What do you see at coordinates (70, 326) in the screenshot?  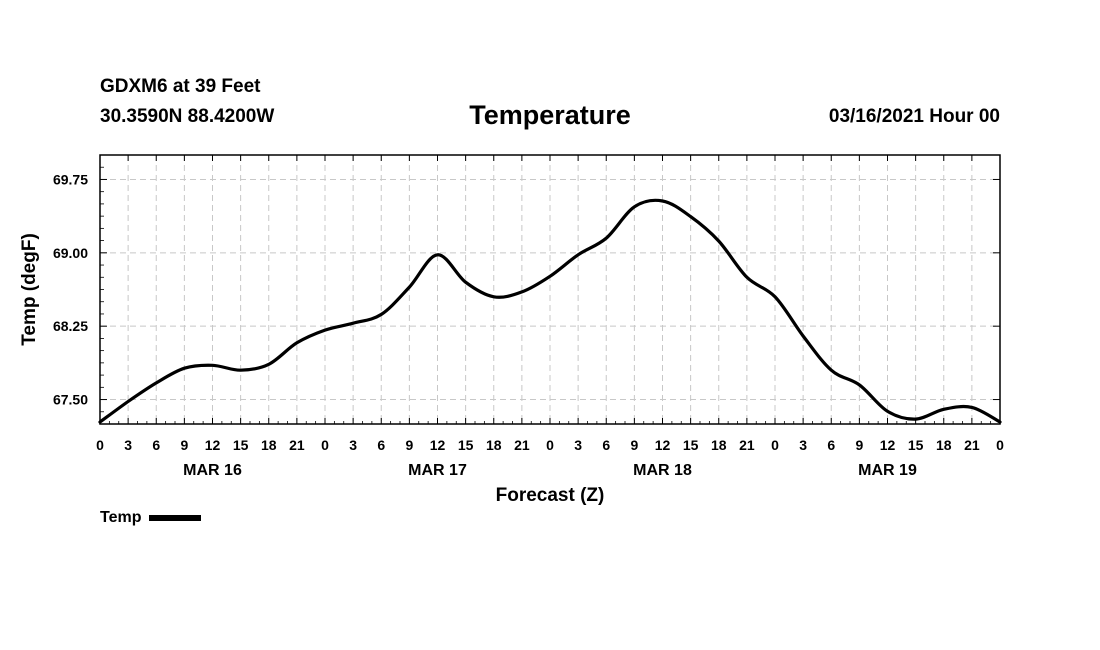 I see `y-tick-label: 68.25` at bounding box center [70, 326].